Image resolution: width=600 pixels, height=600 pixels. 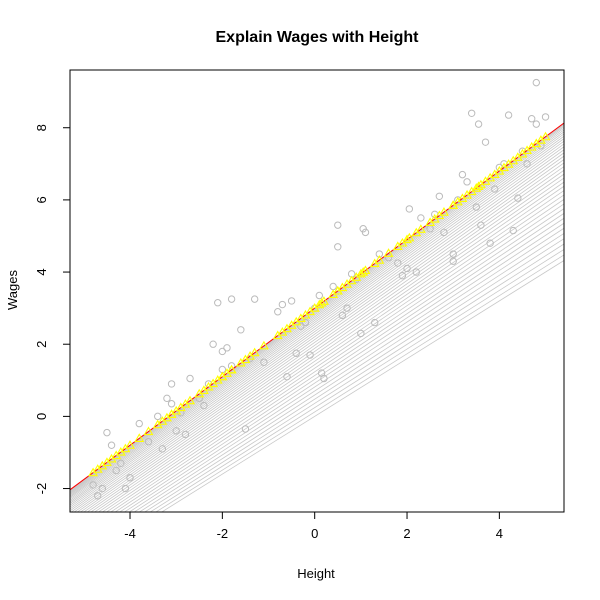 What do you see at coordinates (41, 344) in the screenshot?
I see `y-tick-label: 2` at bounding box center [41, 344].